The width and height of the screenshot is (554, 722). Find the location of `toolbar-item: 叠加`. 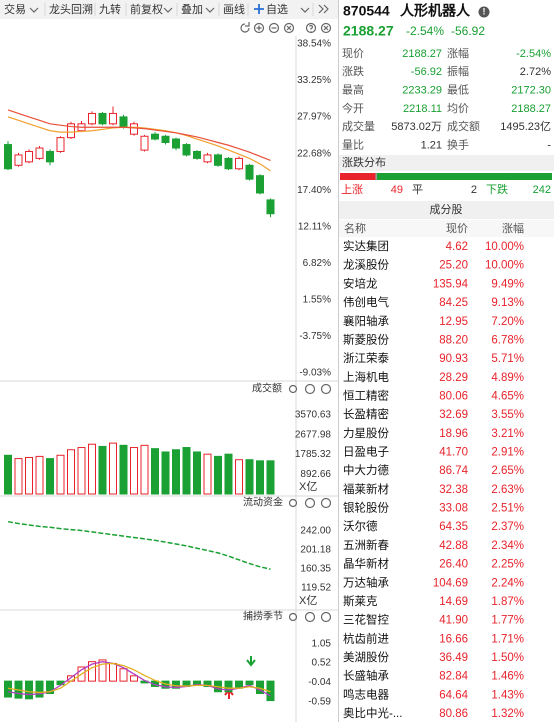

toolbar-item: 叠加 is located at coordinates (192, 9).